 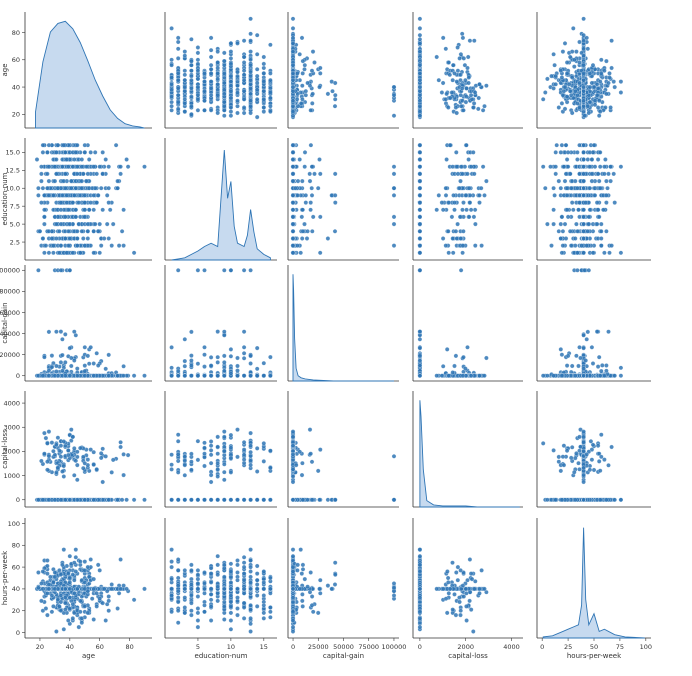 I want to click on y-tick-label-hours-per-week: 100, so click(x=14, y=524).